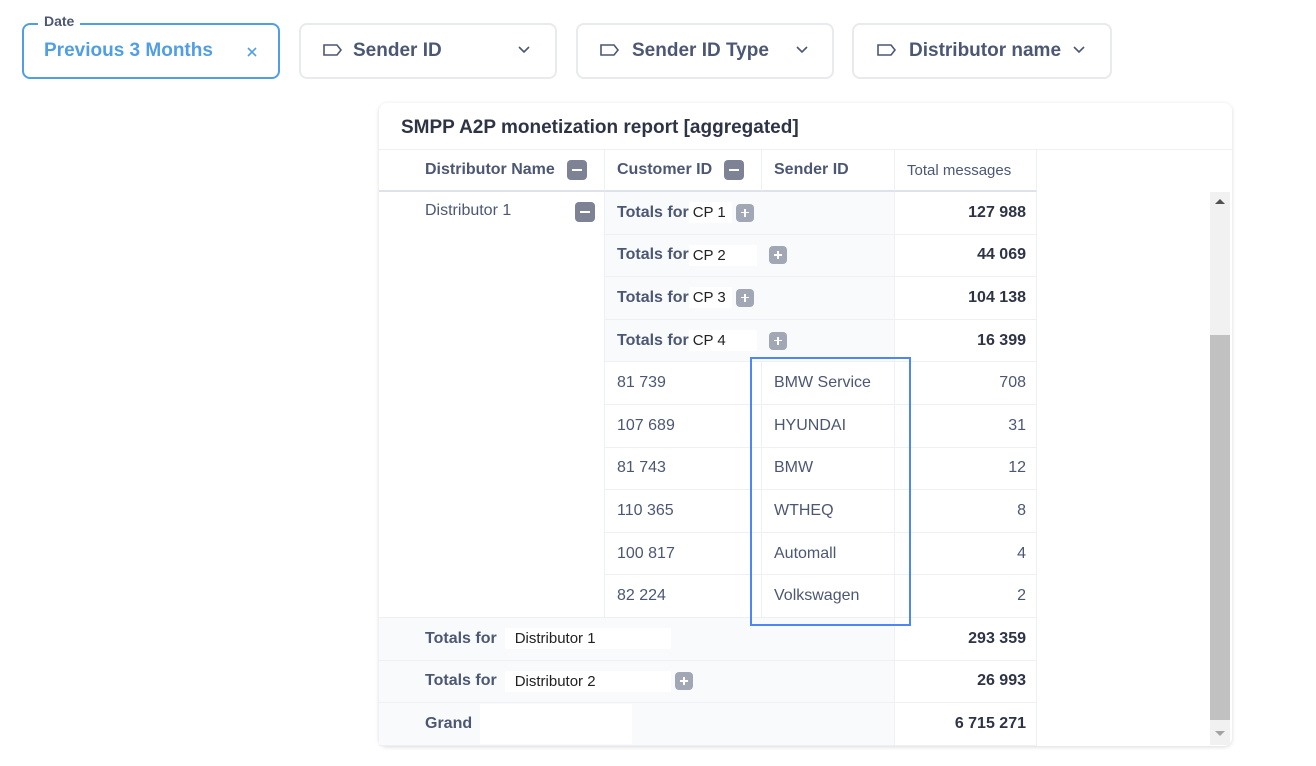 Image resolution: width=1316 pixels, height=766 pixels. Describe the element at coordinates (252, 52) in the screenshot. I see `clear-icon` at that location.